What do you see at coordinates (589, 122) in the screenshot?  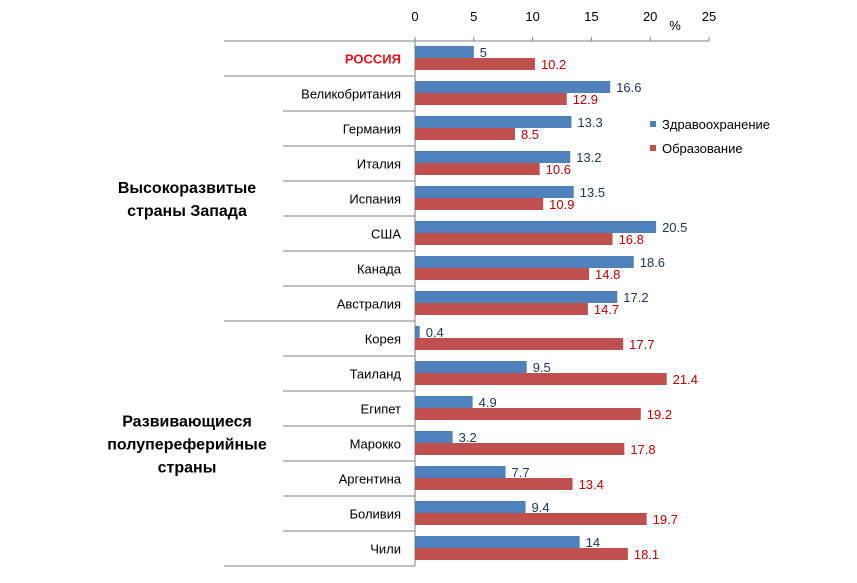 I see `data-label-health: 13.3` at bounding box center [589, 122].